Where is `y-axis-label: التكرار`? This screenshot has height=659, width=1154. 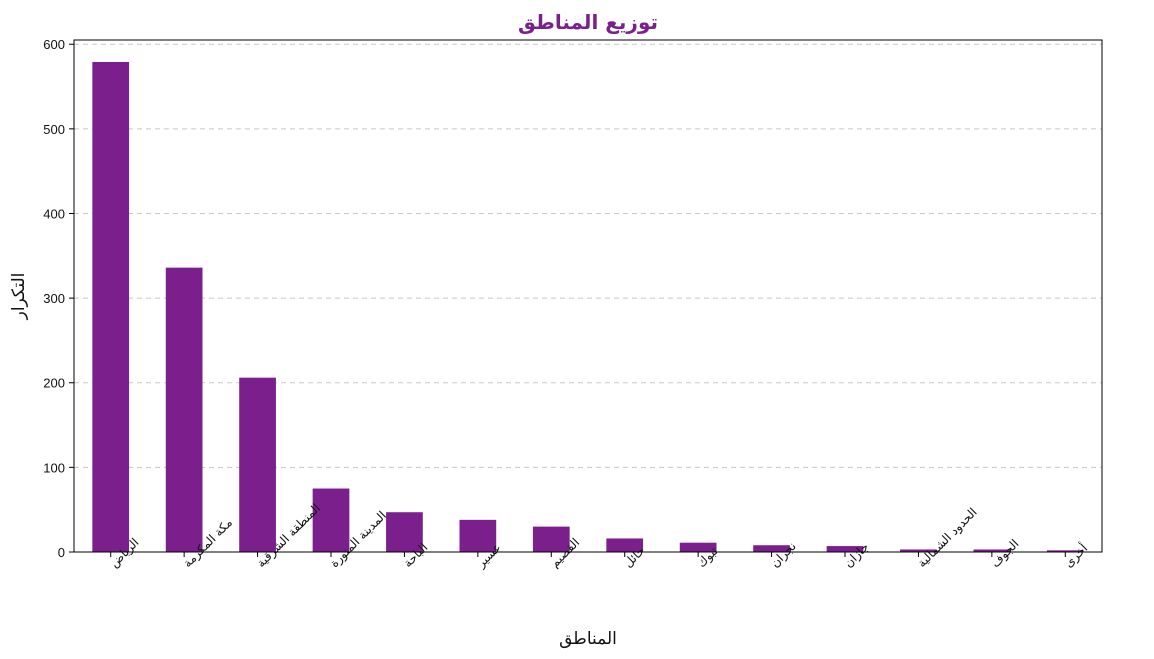
y-axis-label: التكرار is located at coordinates (19, 297).